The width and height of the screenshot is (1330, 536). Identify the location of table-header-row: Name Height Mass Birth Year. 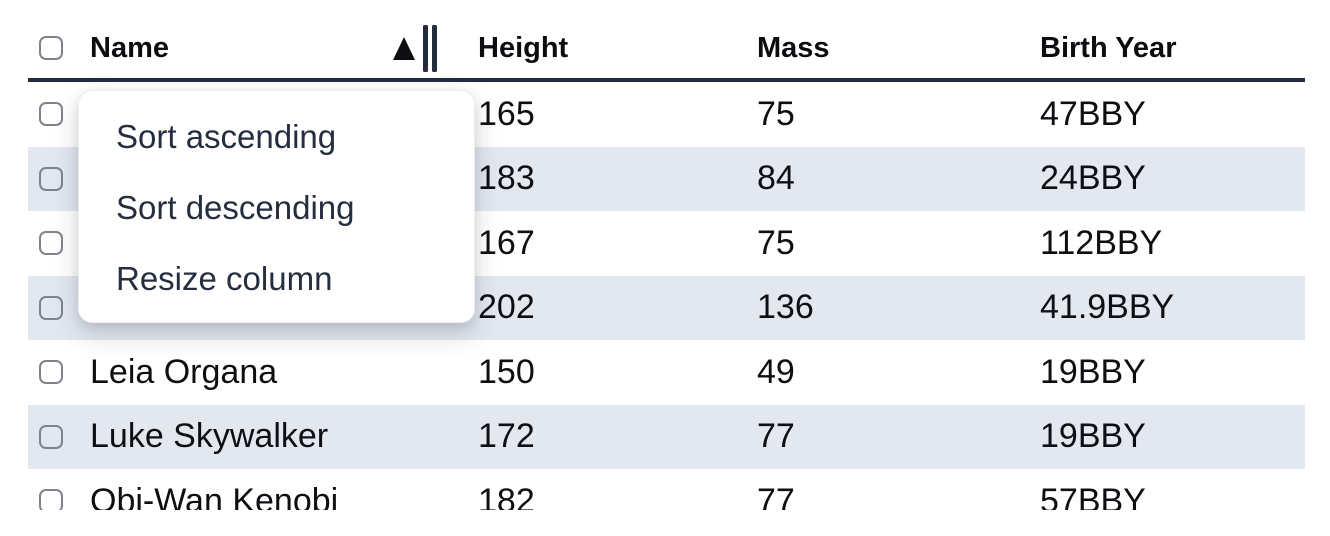
(666, 50).